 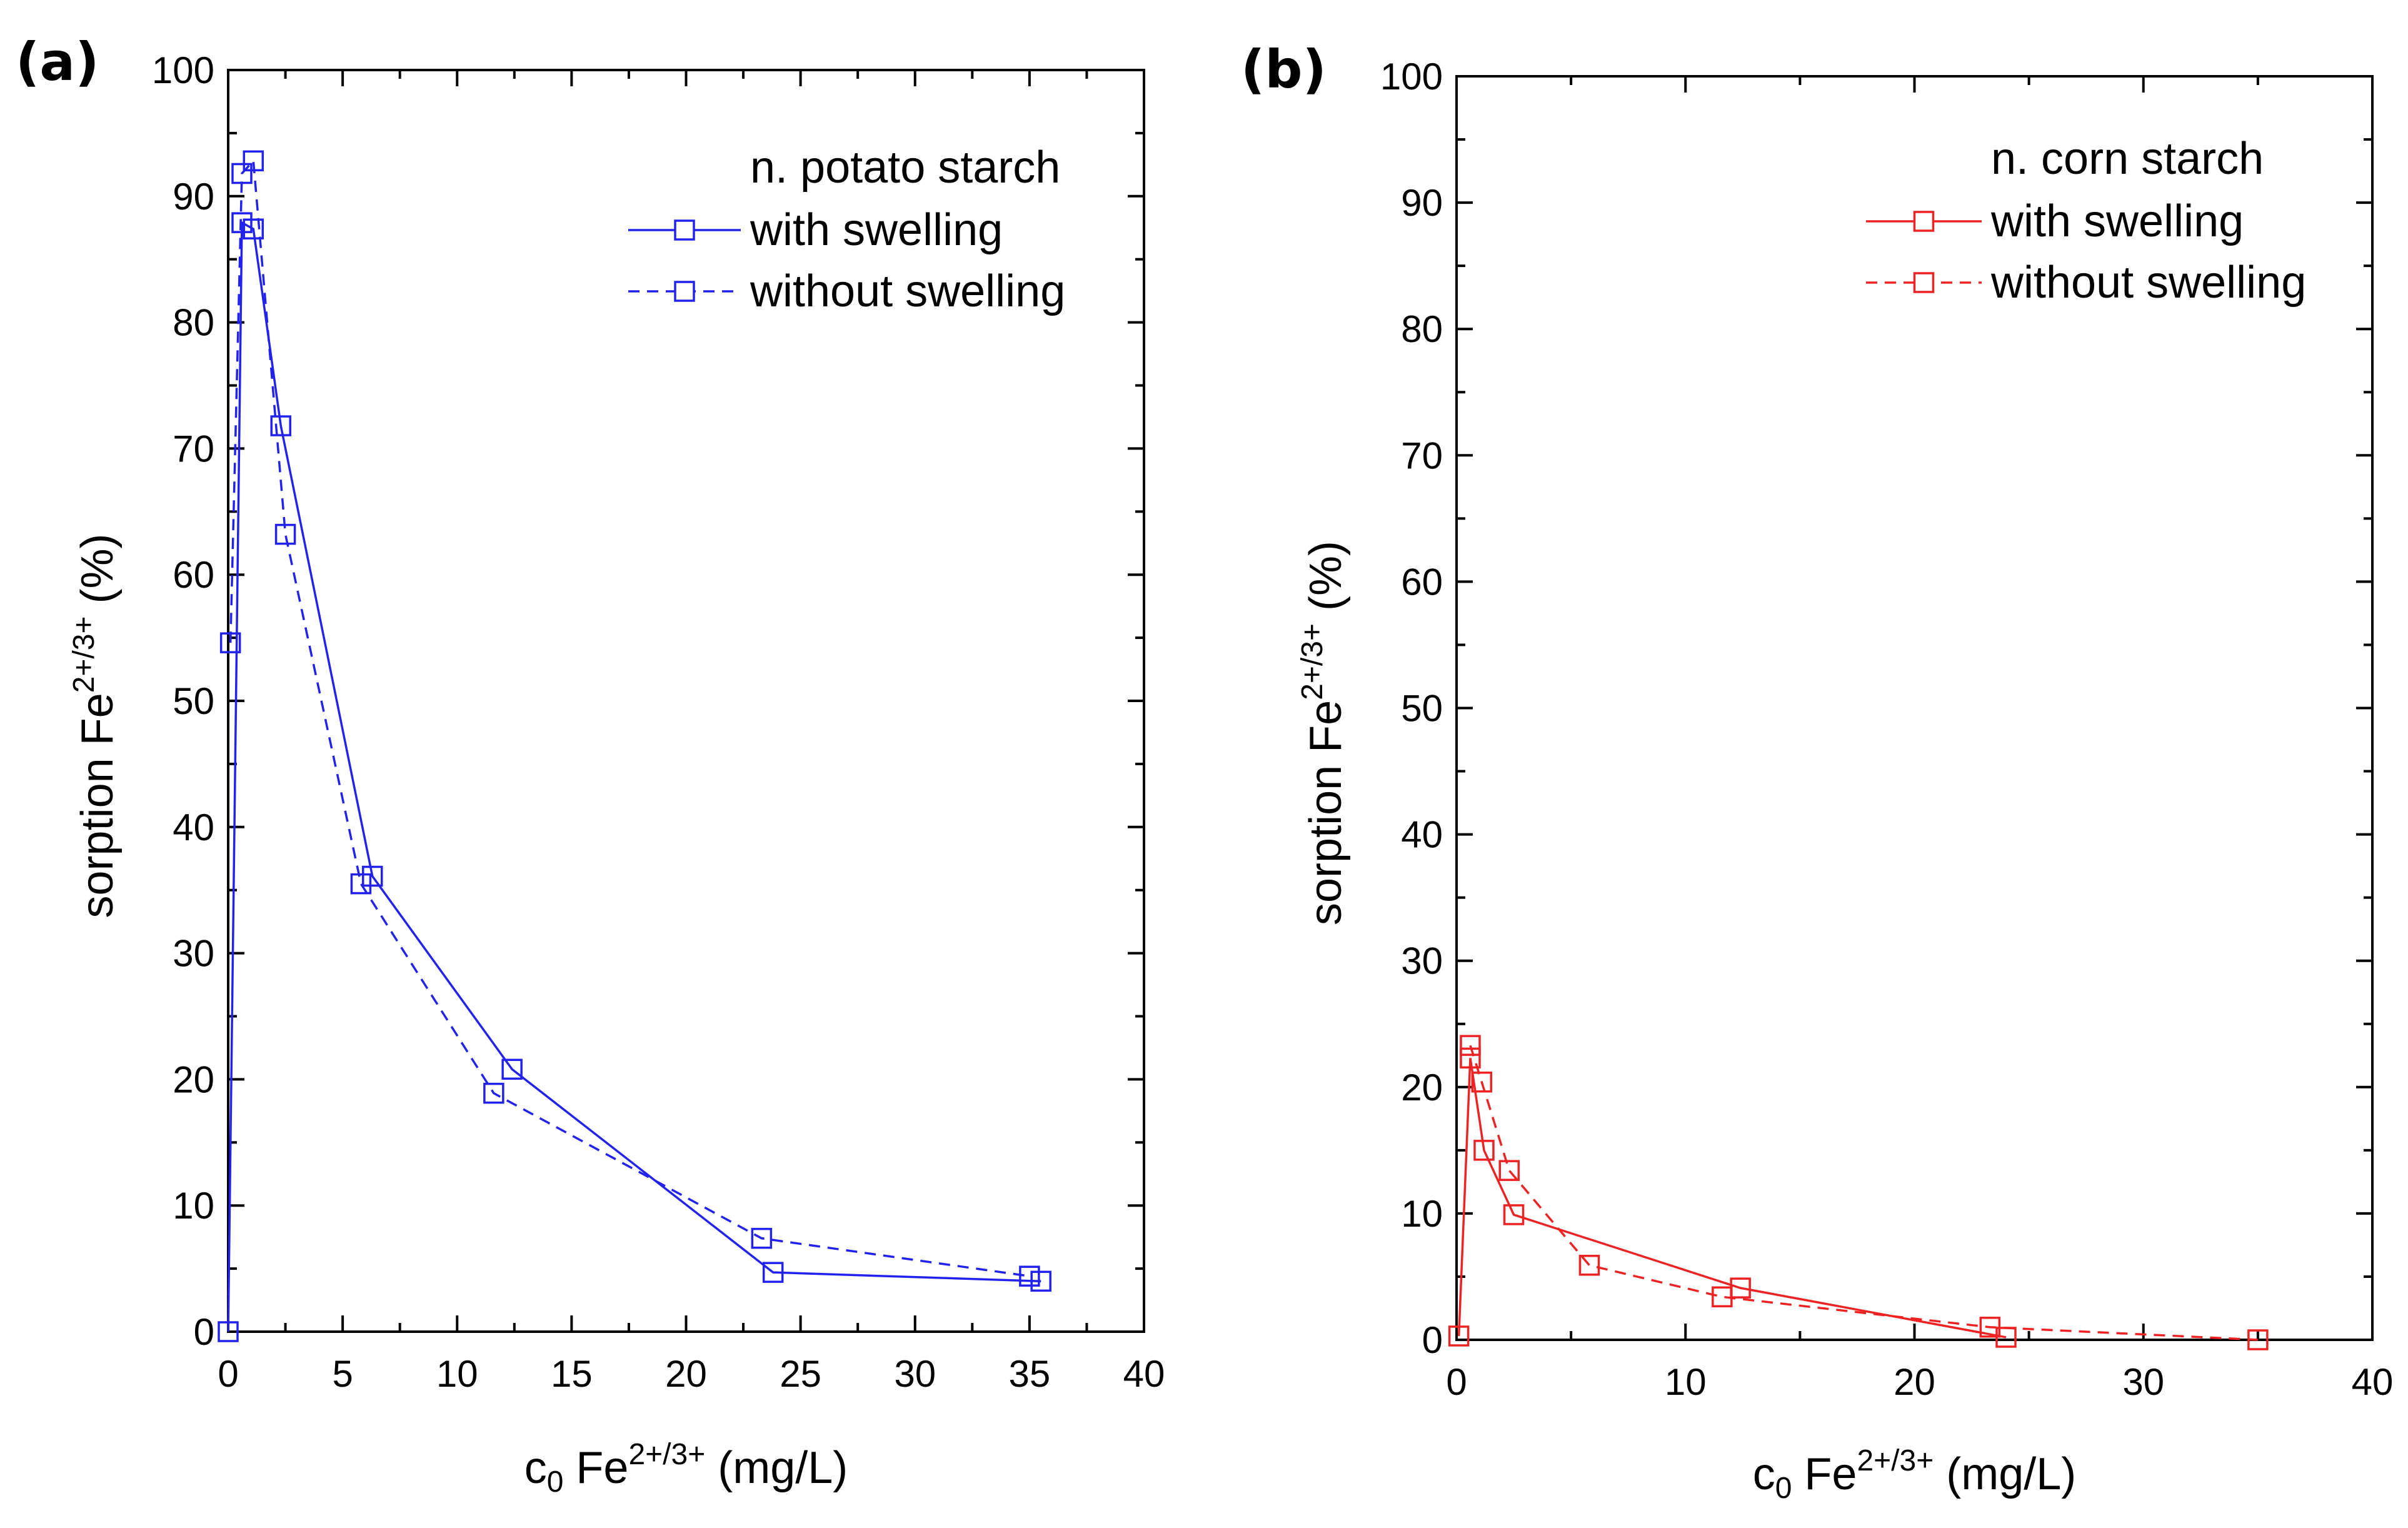 I want to click on y-axis-title-a: sorption Fe2+/3+ (%), so click(x=95, y=726).